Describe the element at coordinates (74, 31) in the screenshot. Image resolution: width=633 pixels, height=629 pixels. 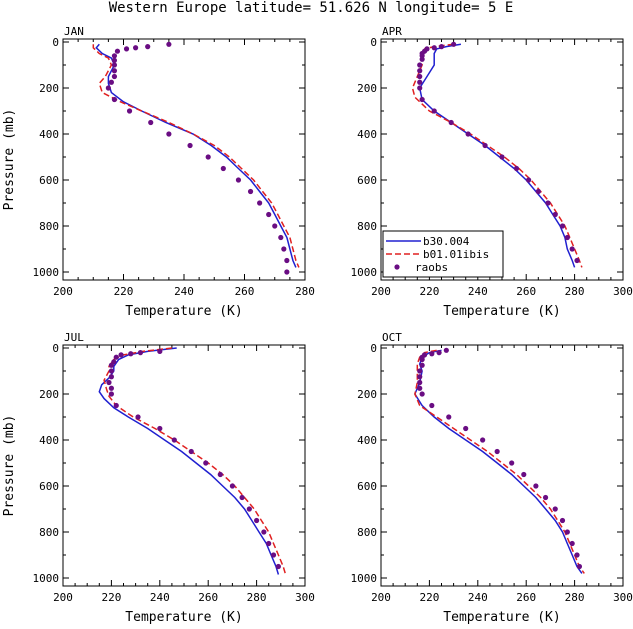
I see `panel-label: JAN` at that location.